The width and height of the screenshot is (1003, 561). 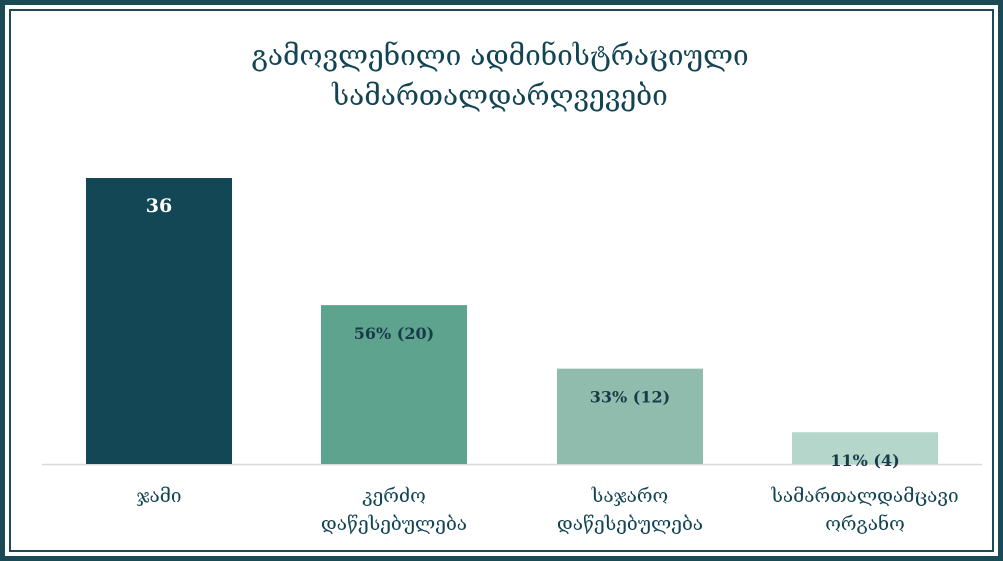 I want to click on chart-title-line-2: სამართალდარღვევები, so click(x=500, y=95).